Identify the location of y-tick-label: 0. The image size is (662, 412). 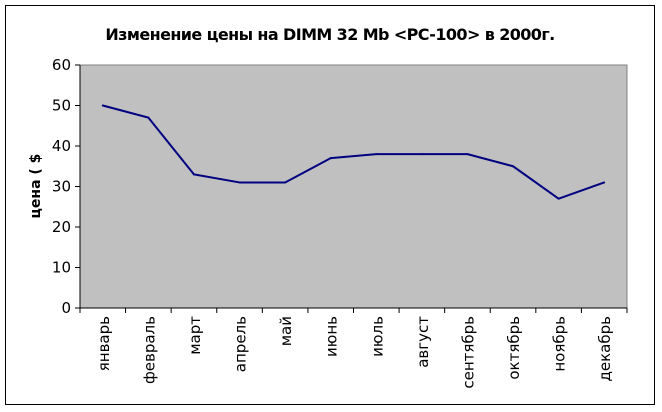
(66, 308).